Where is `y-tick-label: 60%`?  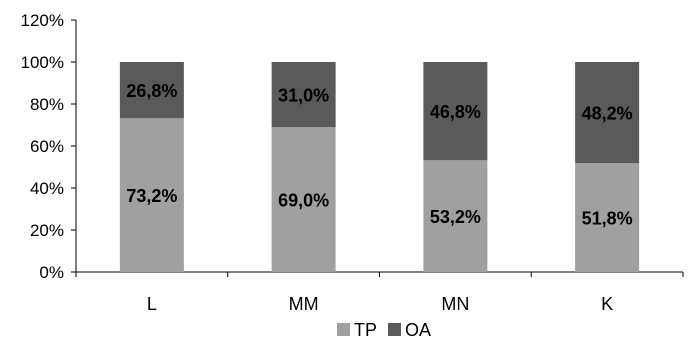
y-tick-label: 60% is located at coordinates (47, 146).